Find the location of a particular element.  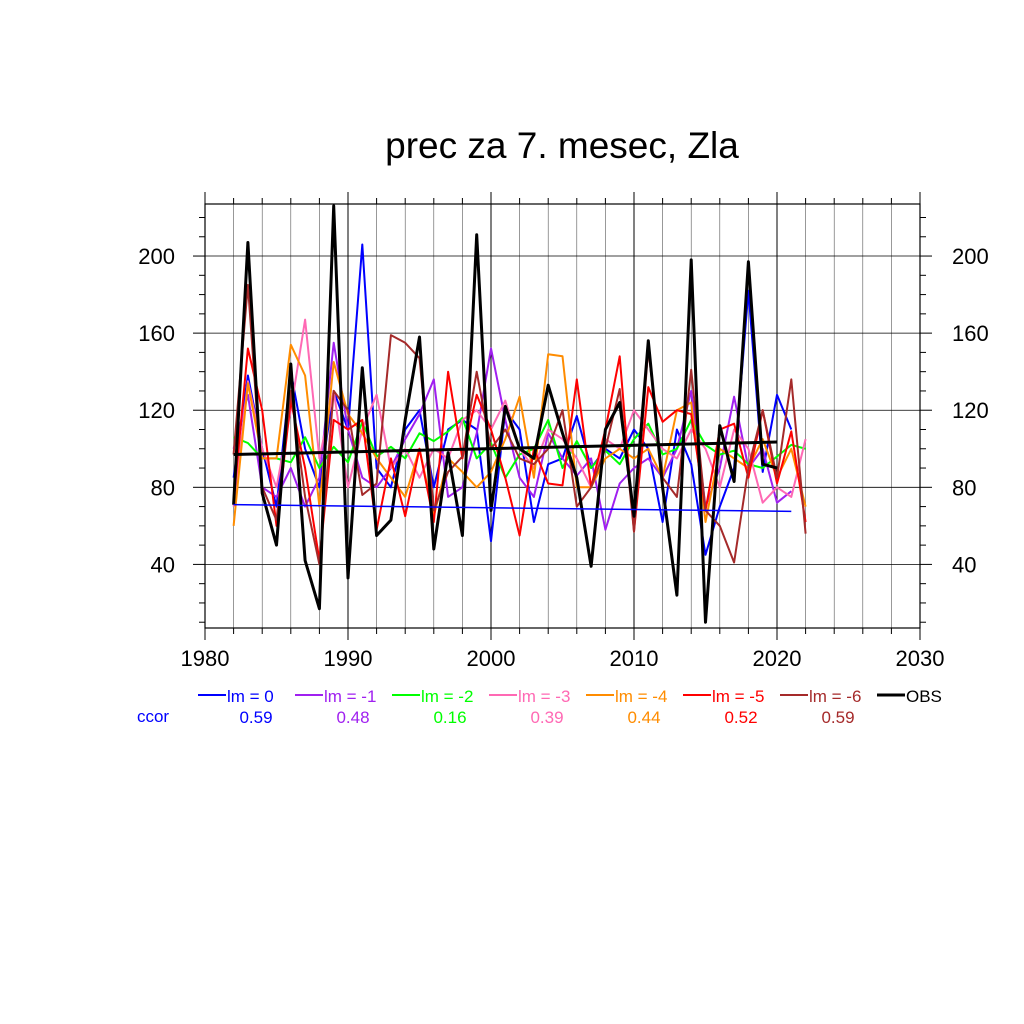

legend-ccor-0: 0.59 is located at coordinates (255, 717).